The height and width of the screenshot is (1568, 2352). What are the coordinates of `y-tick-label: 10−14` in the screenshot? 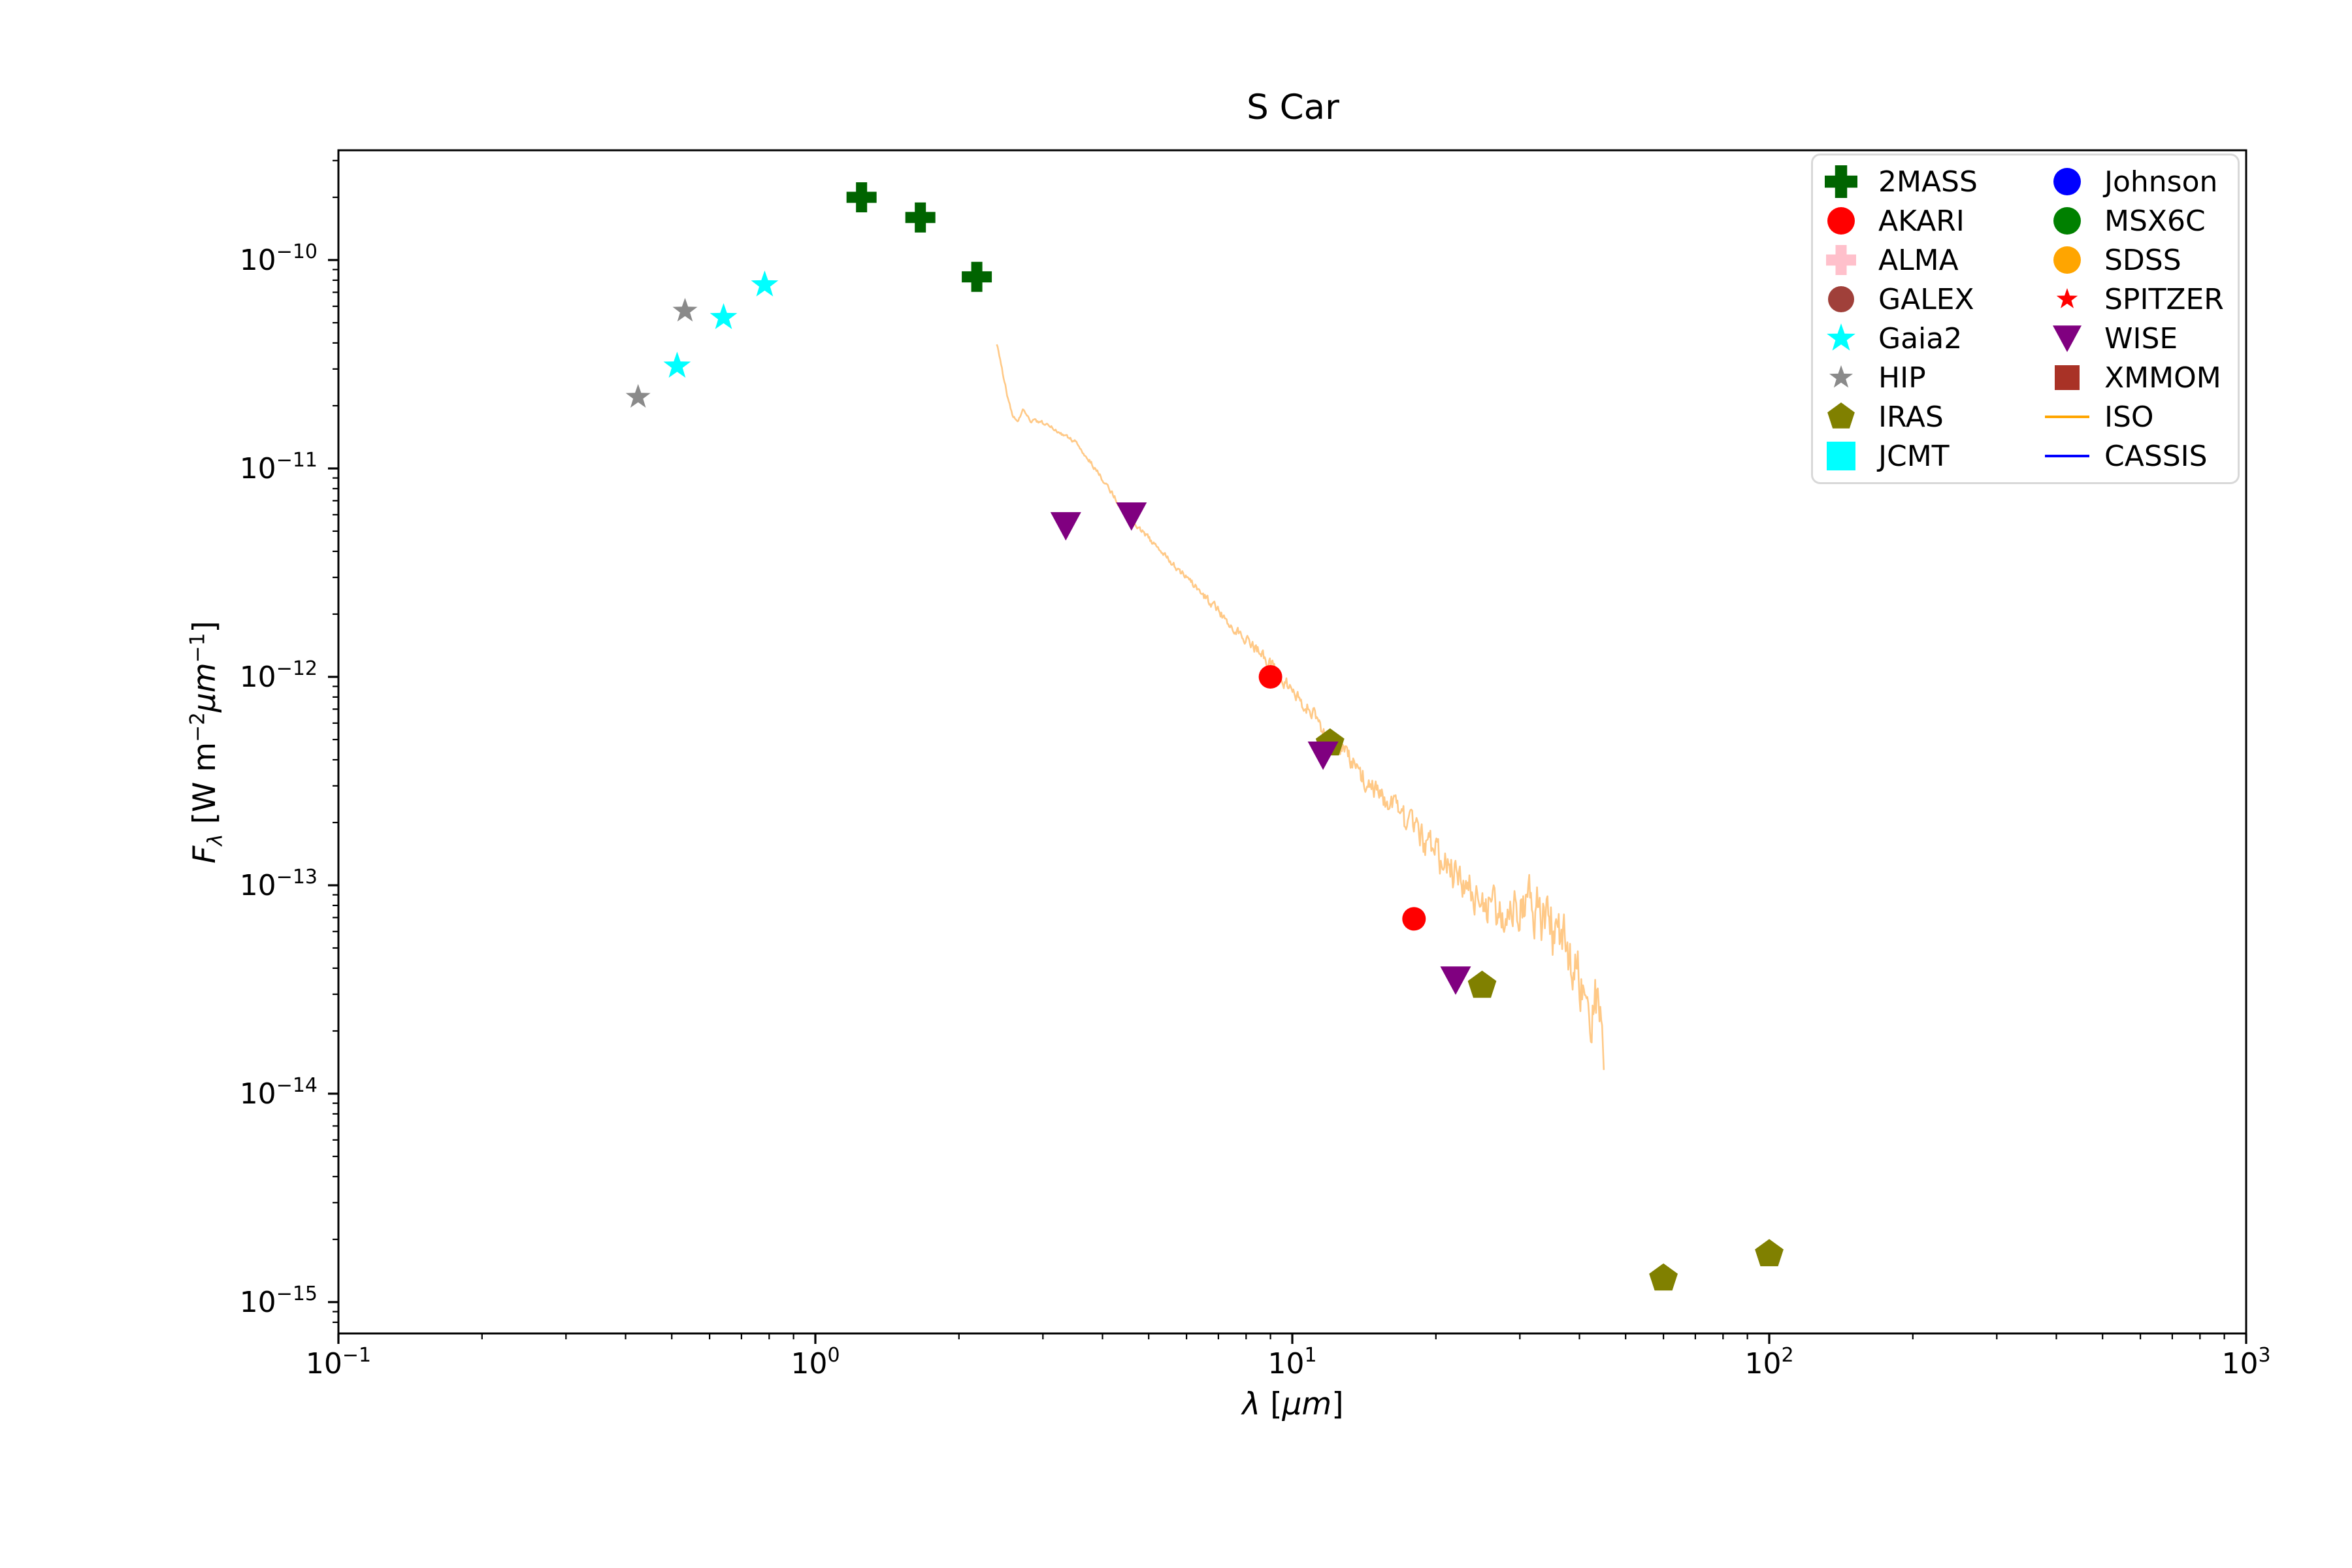 It's located at (279, 1092).